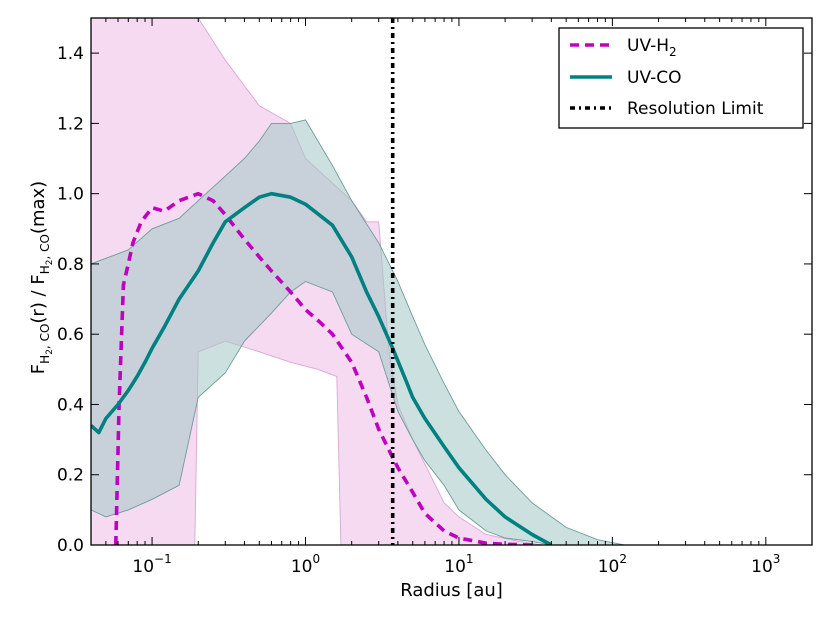 The width and height of the screenshot is (830, 623). I want to click on x-tick-label: 10⁻¹, so click(151, 564).